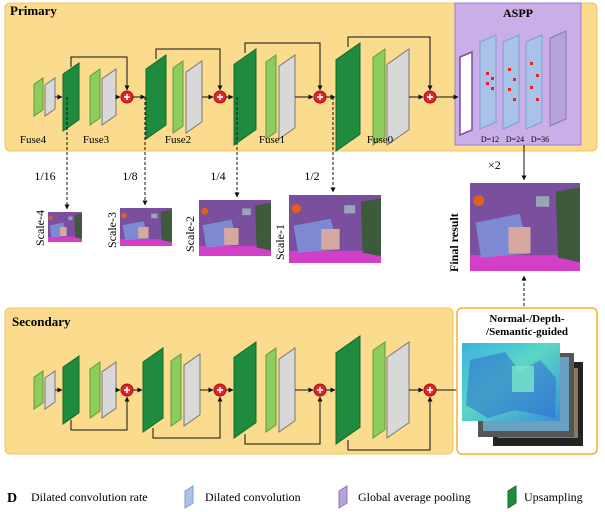 This screenshot has height=512, width=605. Describe the element at coordinates (33, 10) in the screenshot. I see `primary-title: Primary` at that location.